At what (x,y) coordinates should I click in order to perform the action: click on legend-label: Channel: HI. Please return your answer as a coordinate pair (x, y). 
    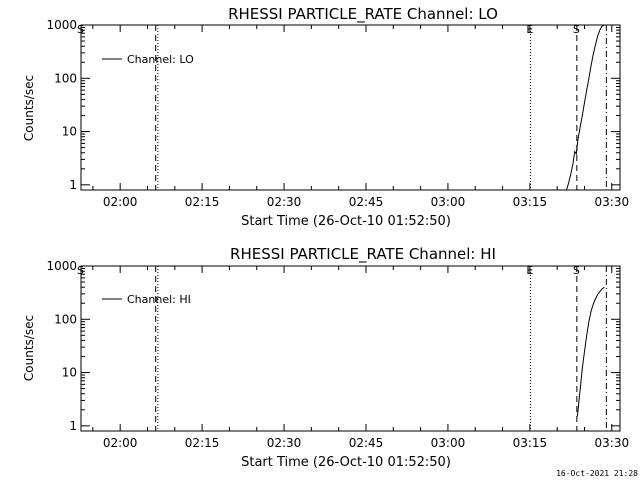
    Looking at the image, I should click on (159, 299).